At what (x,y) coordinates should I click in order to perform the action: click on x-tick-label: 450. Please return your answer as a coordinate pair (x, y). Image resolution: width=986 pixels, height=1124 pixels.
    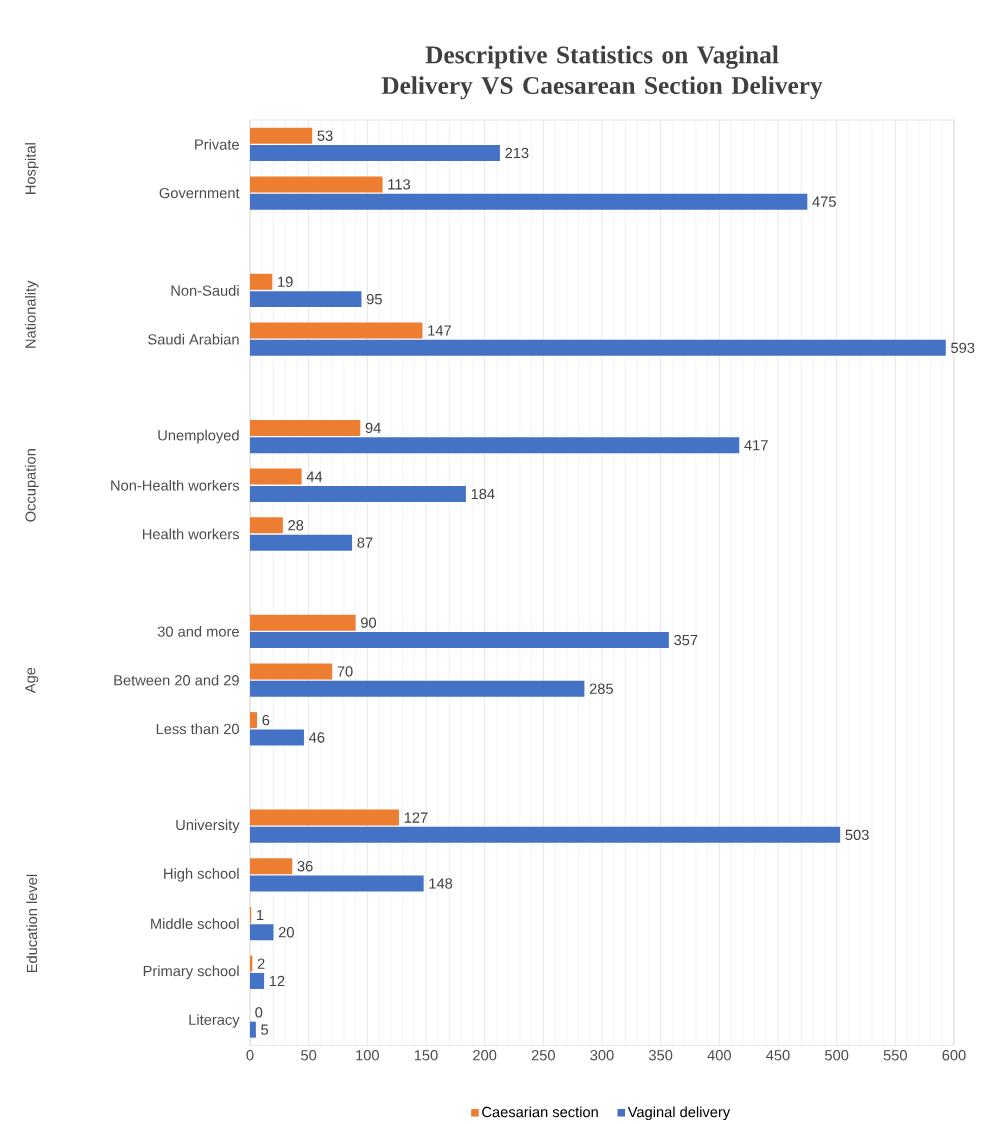
    Looking at the image, I should click on (778, 1055).